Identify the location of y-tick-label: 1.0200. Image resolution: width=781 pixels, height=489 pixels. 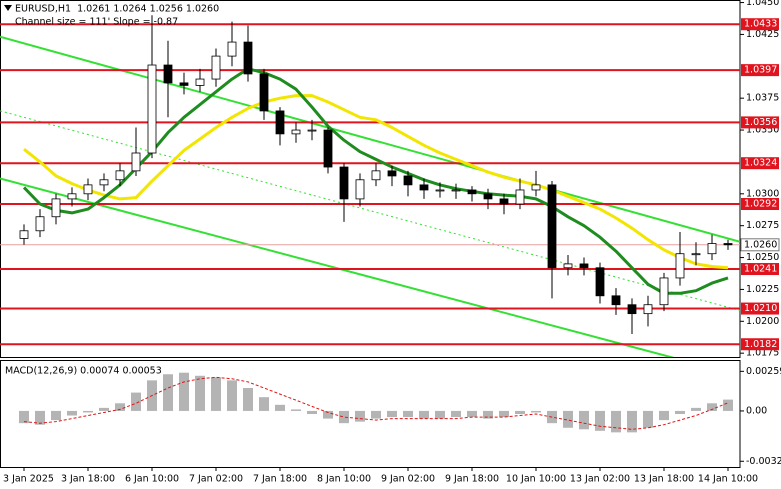
(762, 321).